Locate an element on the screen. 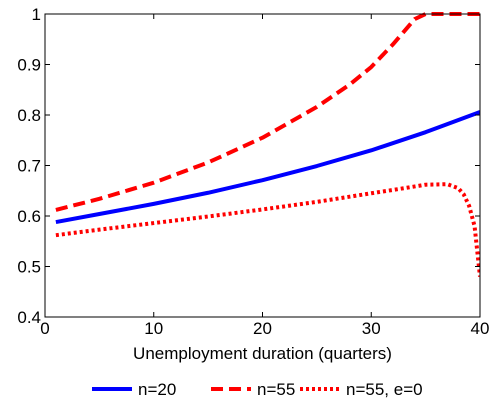 The width and height of the screenshot is (497, 411). x-tick-label: 40 is located at coordinates (480, 328).